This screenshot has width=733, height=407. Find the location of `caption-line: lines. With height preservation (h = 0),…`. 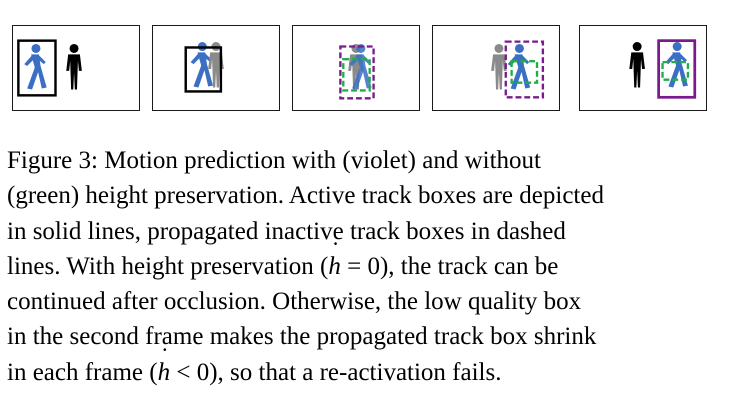

caption-line: lines. With height preservation (h = 0),… is located at coordinates (363, 259).